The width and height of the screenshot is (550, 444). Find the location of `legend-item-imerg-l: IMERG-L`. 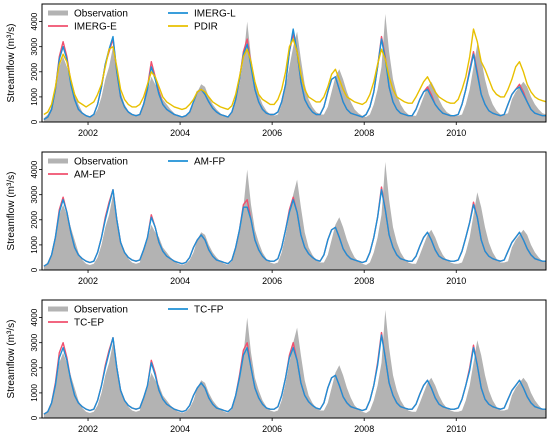

legend-item-imerg-l: IMERG-L is located at coordinates (202, 14).